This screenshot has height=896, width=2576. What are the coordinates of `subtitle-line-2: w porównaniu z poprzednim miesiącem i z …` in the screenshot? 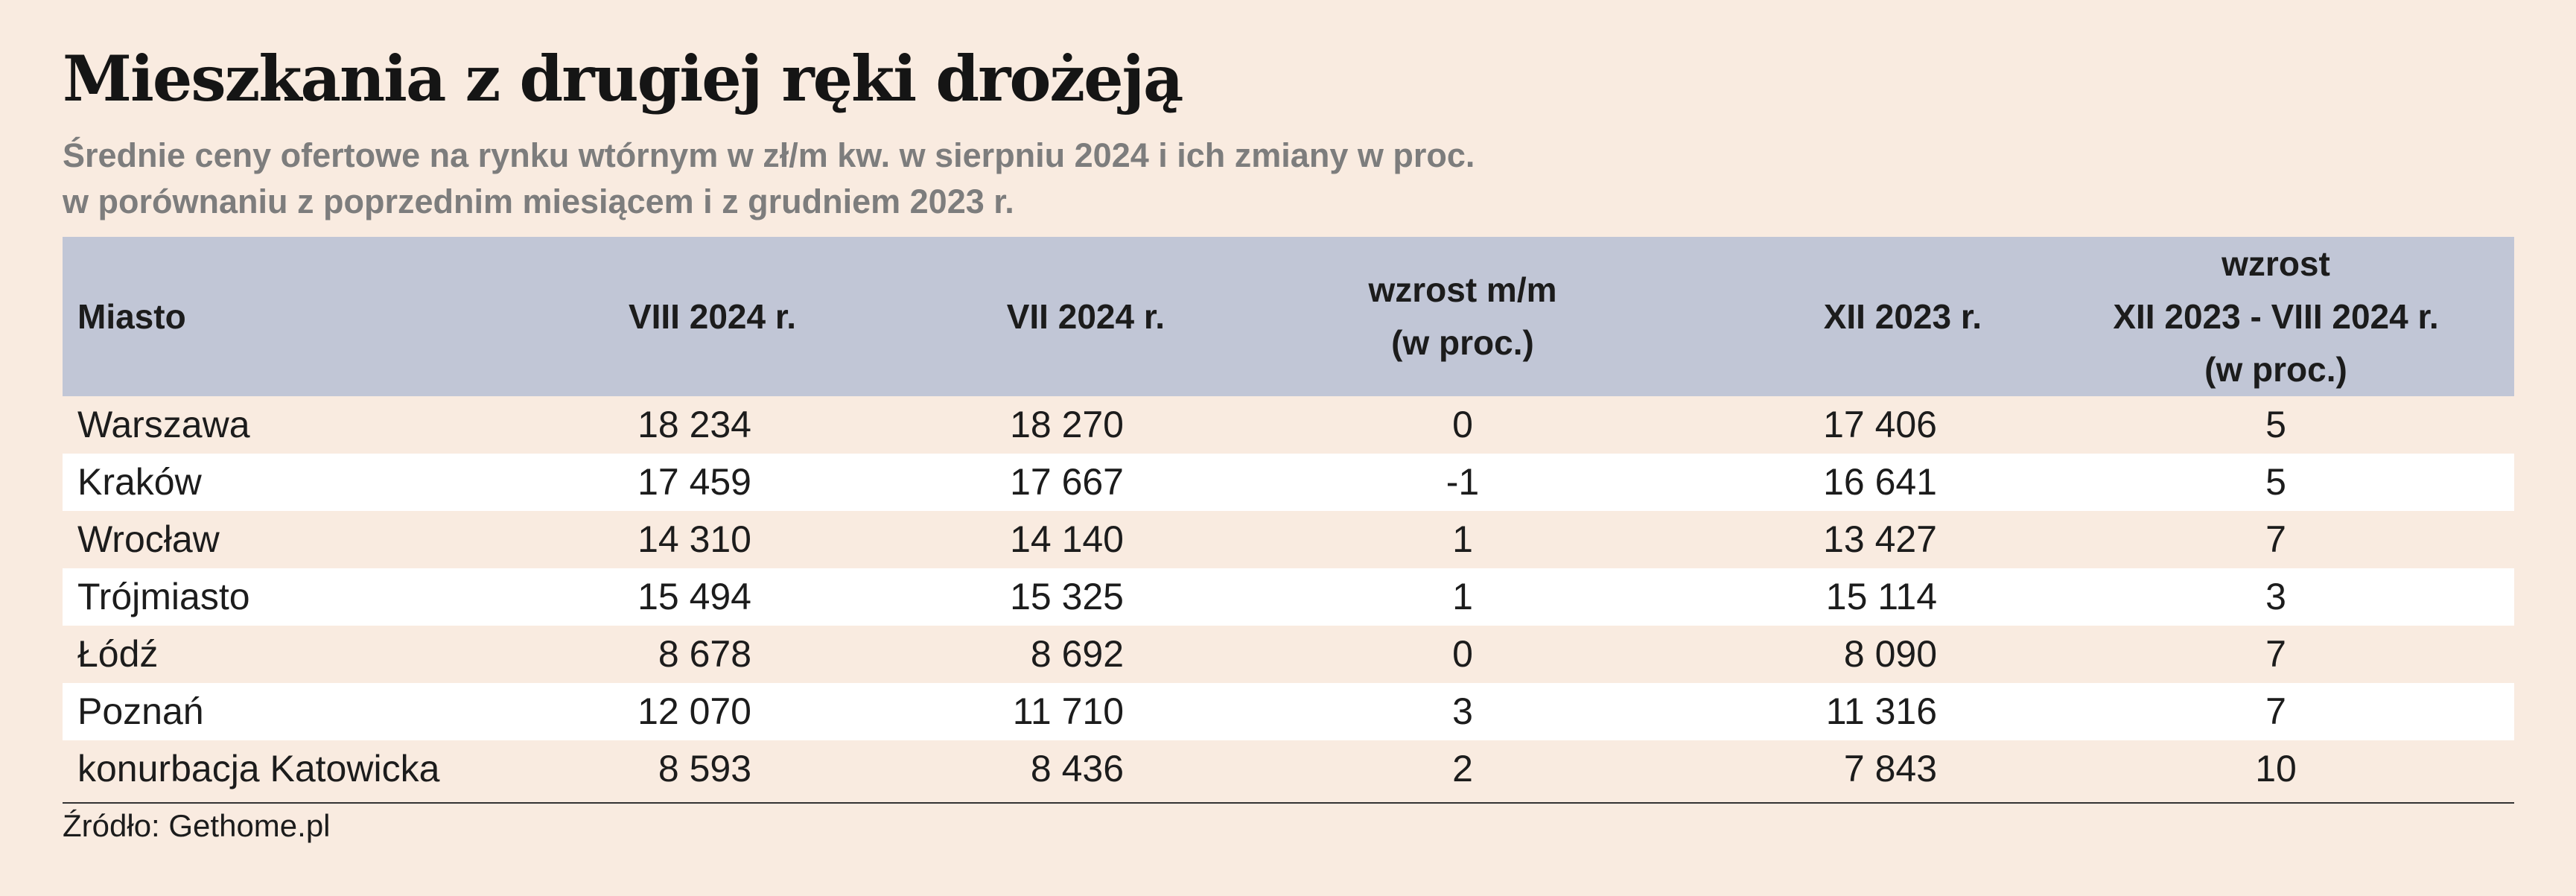 It's located at (538, 201).